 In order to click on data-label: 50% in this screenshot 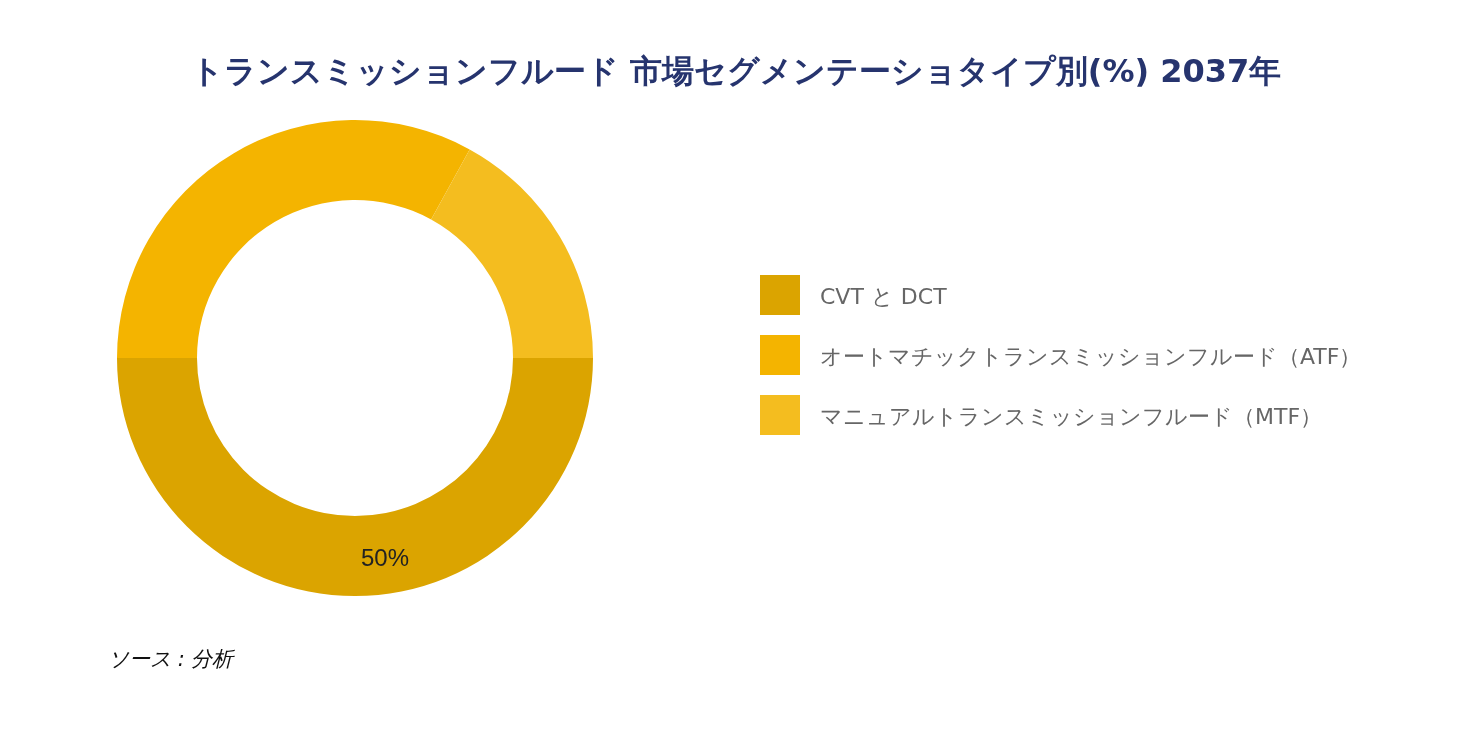, I will do `click(385, 557)`.